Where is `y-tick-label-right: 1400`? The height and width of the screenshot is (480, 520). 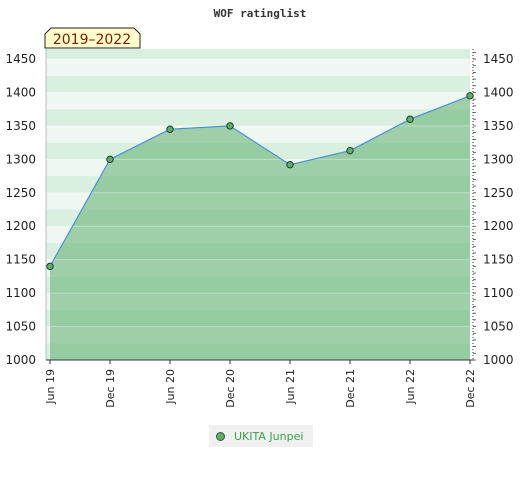
y-tick-label-right: 1400 is located at coordinates (498, 92).